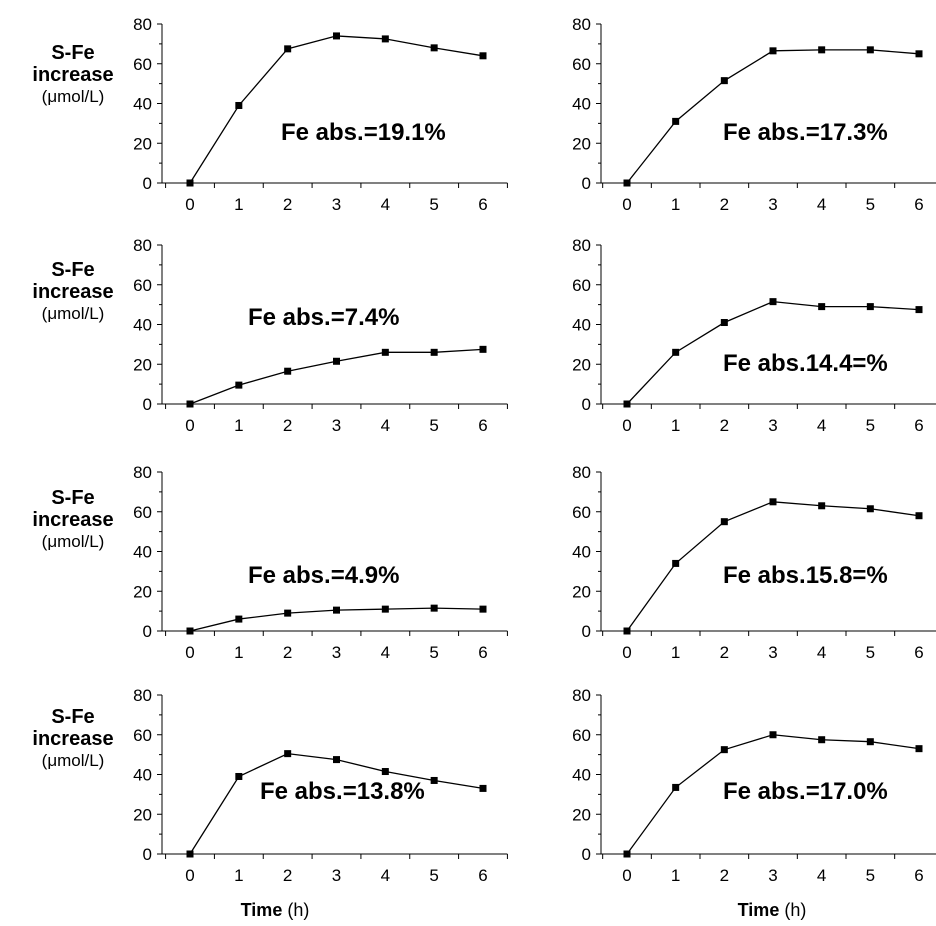 This screenshot has width=936, height=926. I want to click on chart-panel-7: 0 20 40 60 80 0 1 2 3 4 5 6 Fe abs.=13.8%, so click(320, 785).